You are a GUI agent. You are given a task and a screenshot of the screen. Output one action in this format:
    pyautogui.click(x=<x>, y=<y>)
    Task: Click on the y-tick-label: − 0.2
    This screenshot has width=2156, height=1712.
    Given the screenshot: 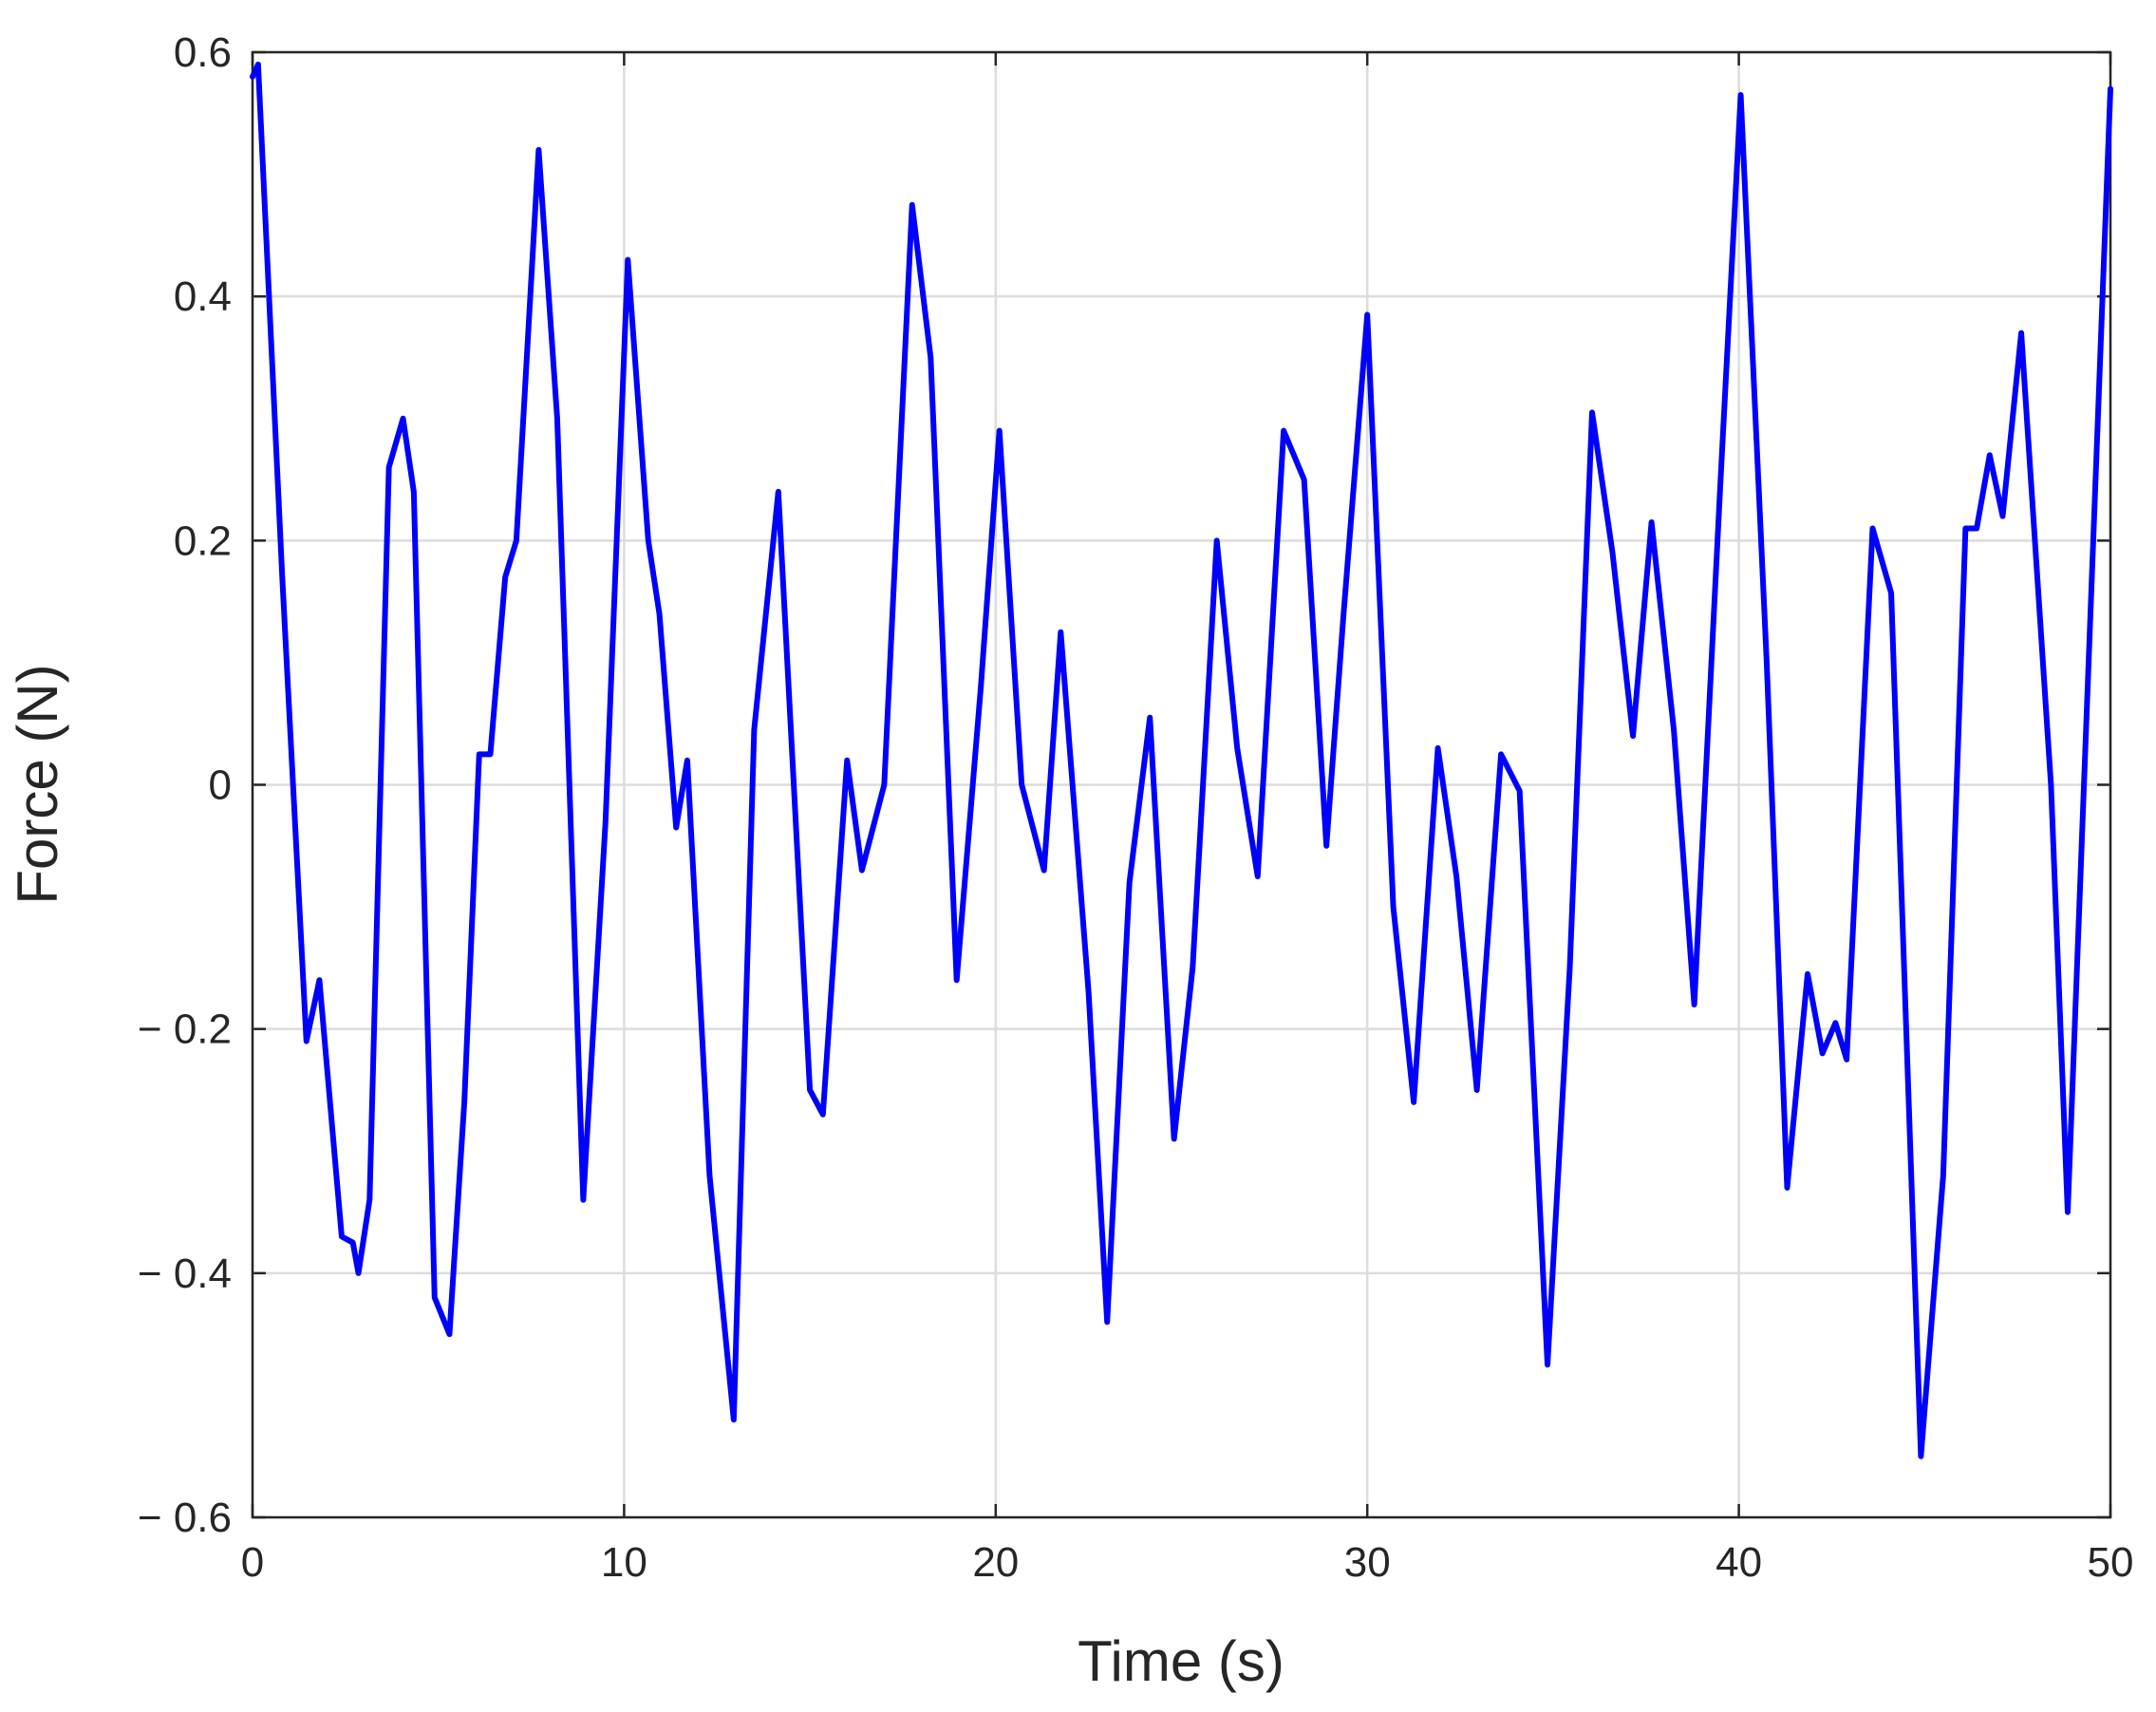 What is the action you would take?
    pyautogui.click(x=185, y=1030)
    